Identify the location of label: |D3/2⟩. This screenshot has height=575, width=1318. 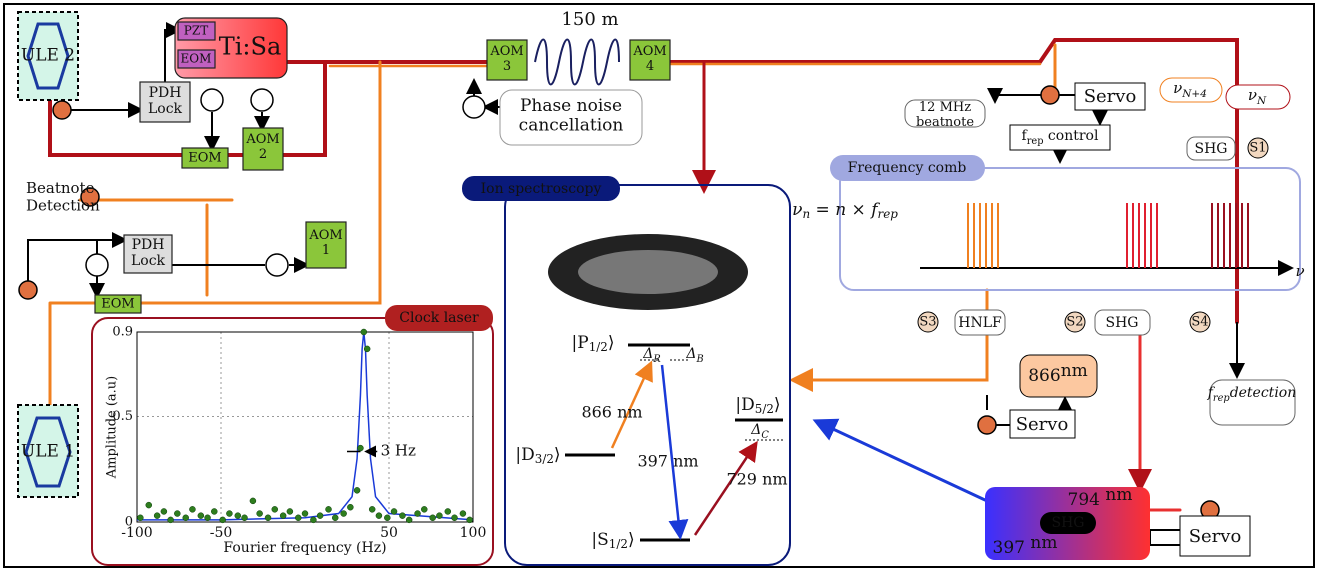
(537, 456).